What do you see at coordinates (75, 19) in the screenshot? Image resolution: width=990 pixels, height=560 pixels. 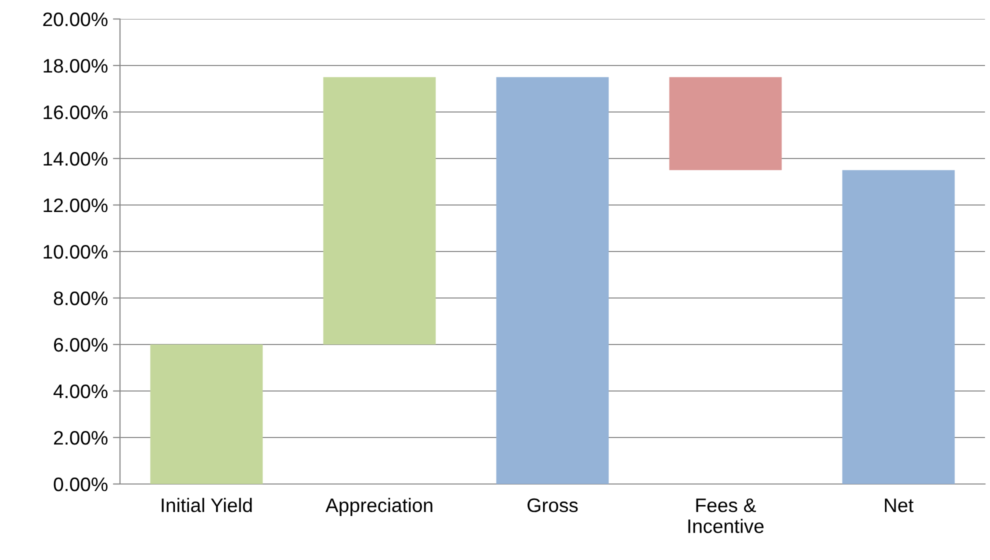 I see `y-tick-label: 20.00%` at bounding box center [75, 19].